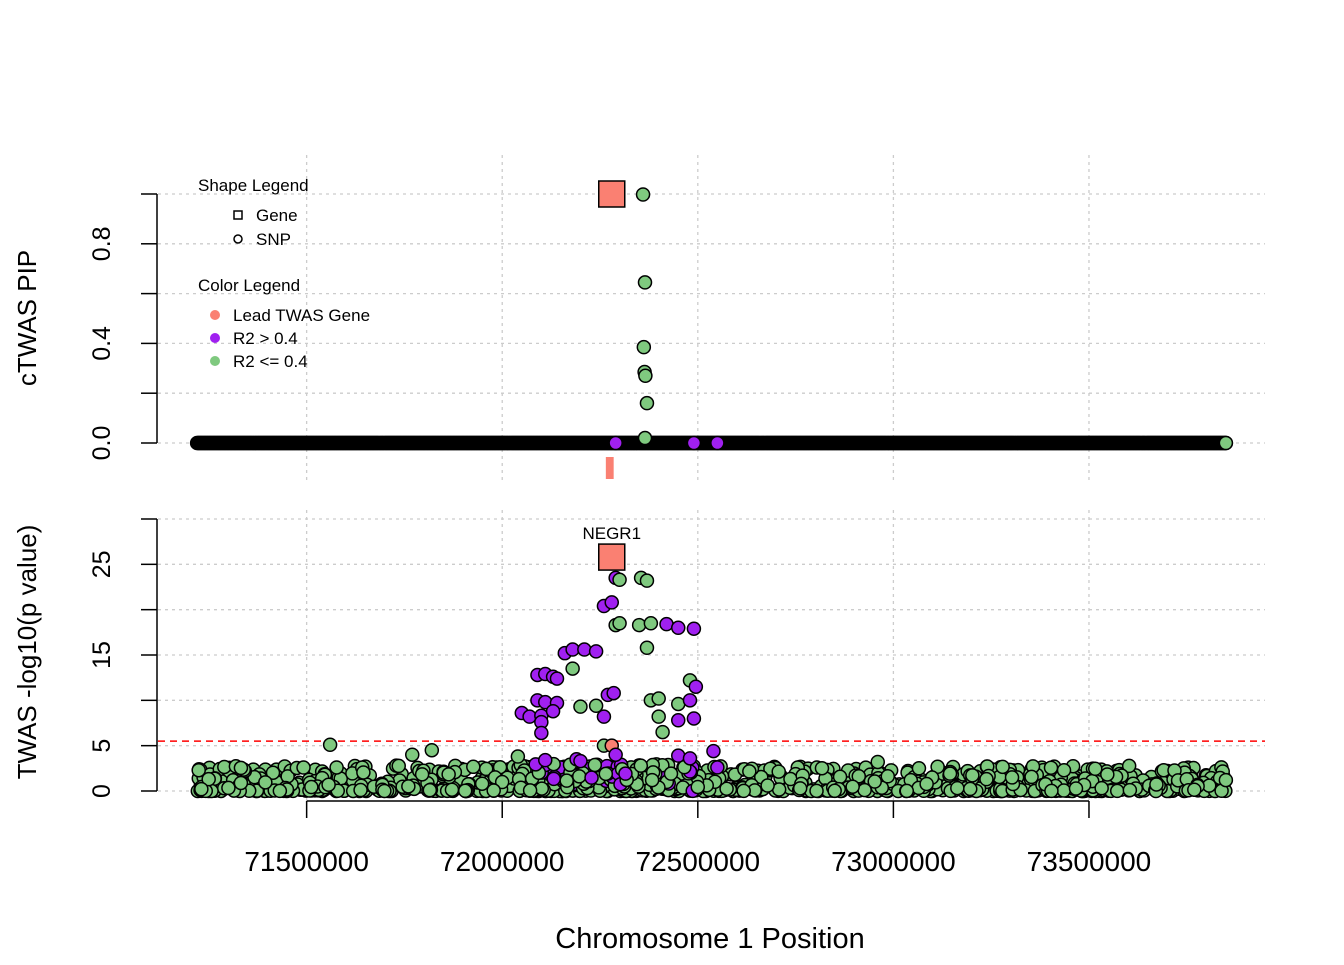  I want to click on x-tick-label: 72000000, so click(502, 861).